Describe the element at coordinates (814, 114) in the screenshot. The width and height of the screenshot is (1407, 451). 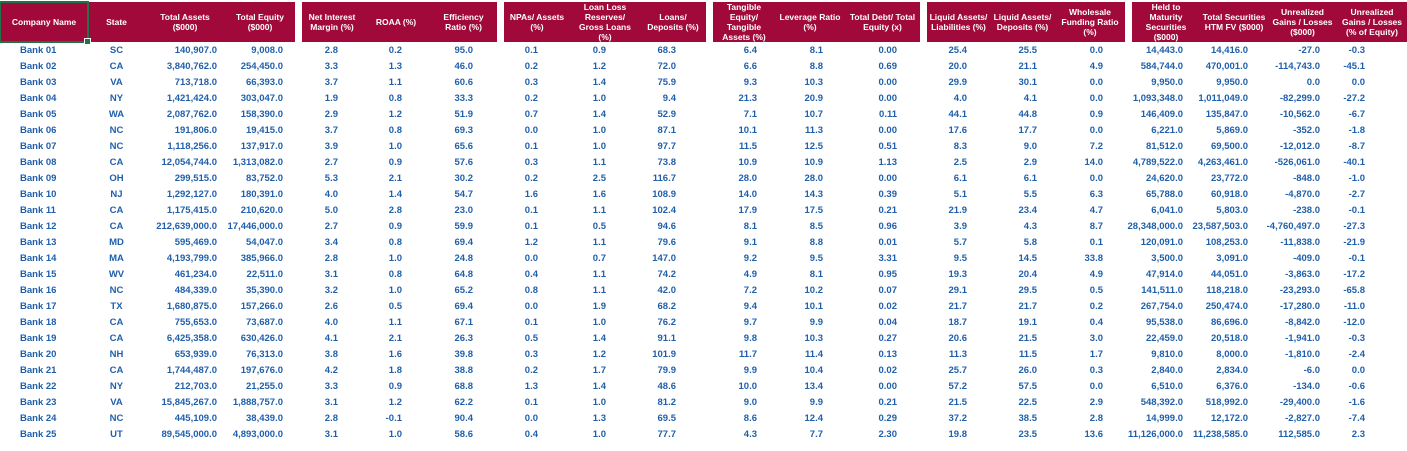
I see `data-cell: 10.7` at that location.